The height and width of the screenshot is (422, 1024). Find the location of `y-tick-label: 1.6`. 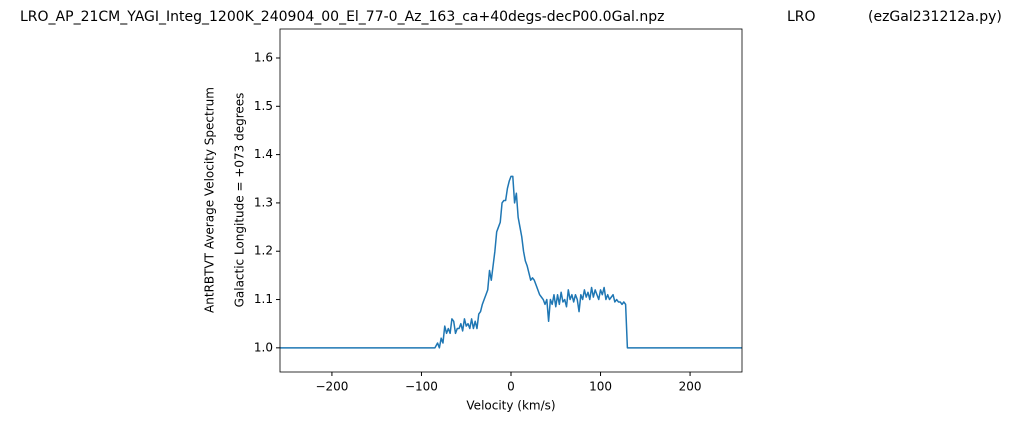

y-tick-label: 1.6 is located at coordinates (263, 57).